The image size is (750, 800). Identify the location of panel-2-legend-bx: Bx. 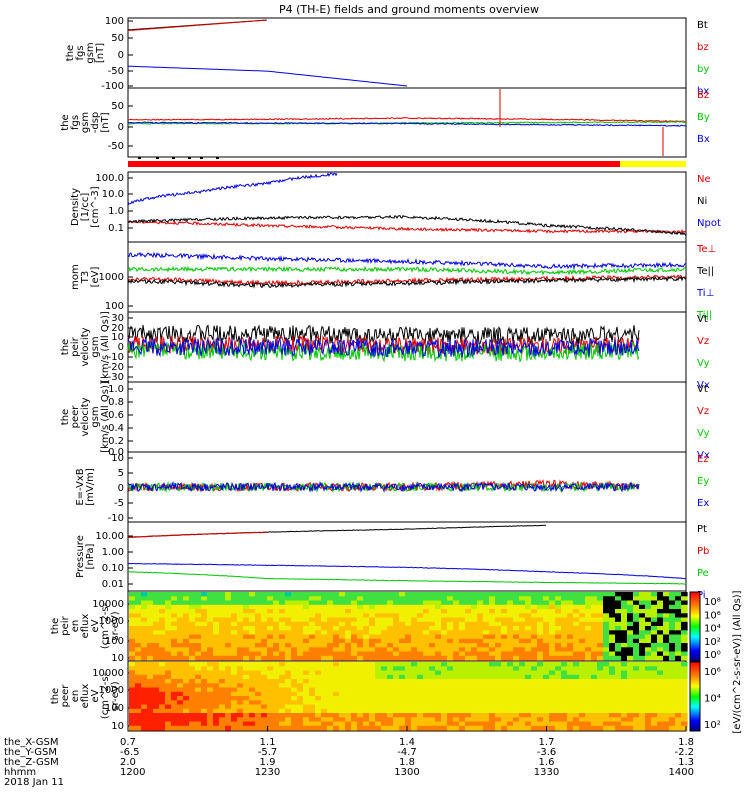
(703, 139).